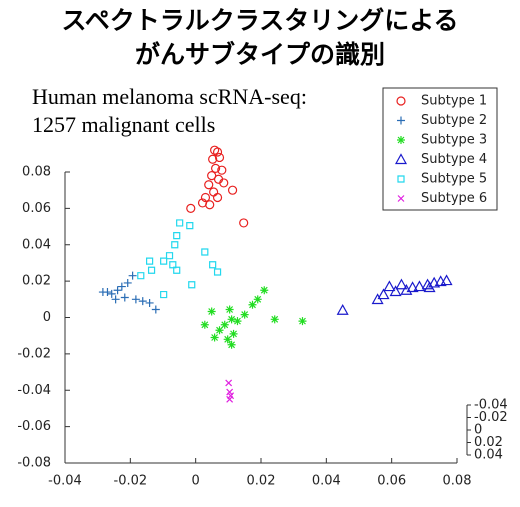 The width and height of the screenshot is (520, 507). Describe the element at coordinates (454, 140) in the screenshot. I see `legend-label: Subtype 3` at that location.